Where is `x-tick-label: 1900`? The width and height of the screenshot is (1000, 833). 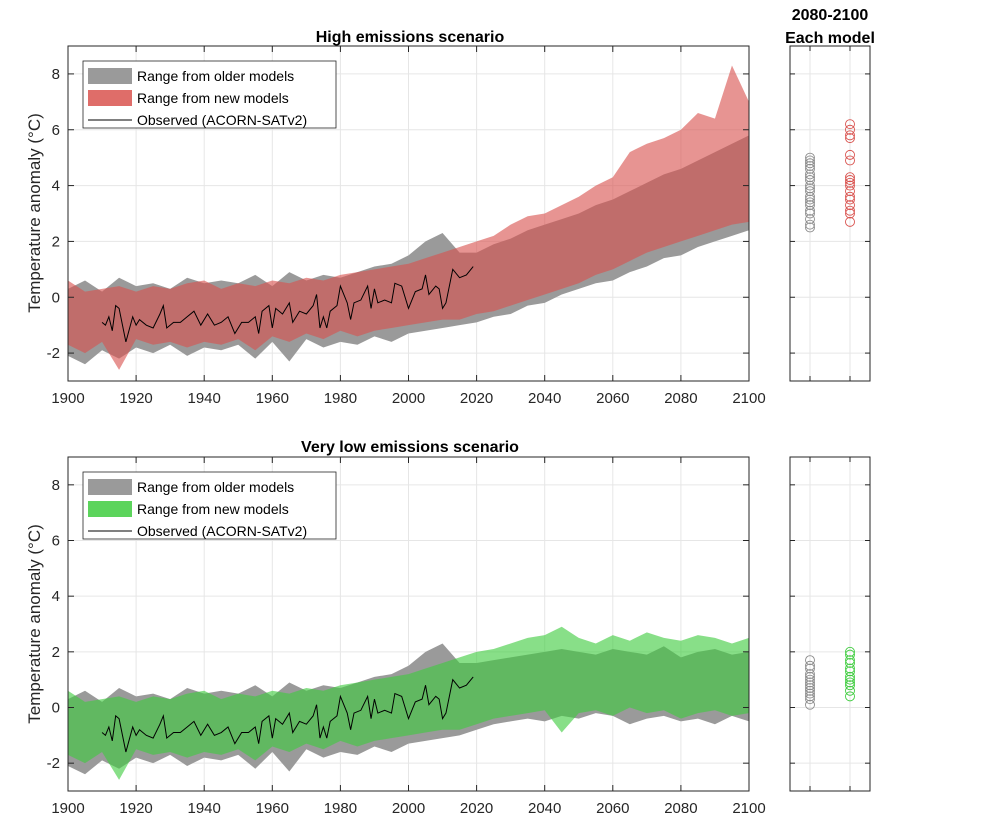 x-tick-label: 1900 is located at coordinates (67, 808).